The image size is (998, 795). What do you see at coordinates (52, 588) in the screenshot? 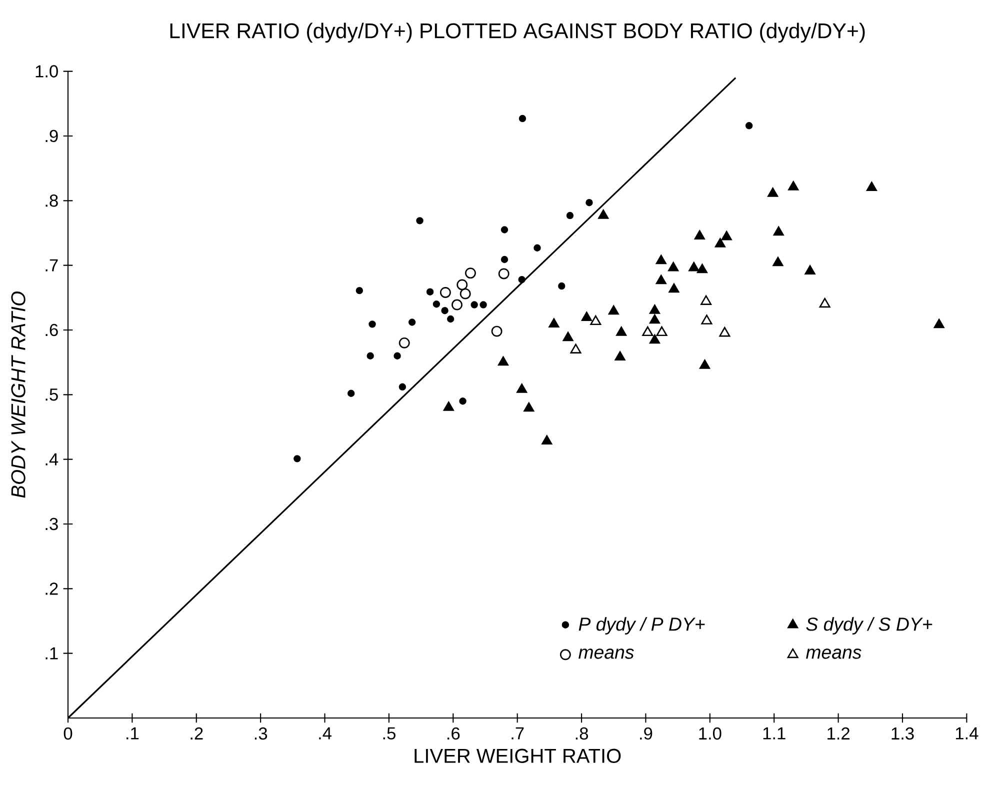
I see `y-tick-label: .2` at bounding box center [52, 588].